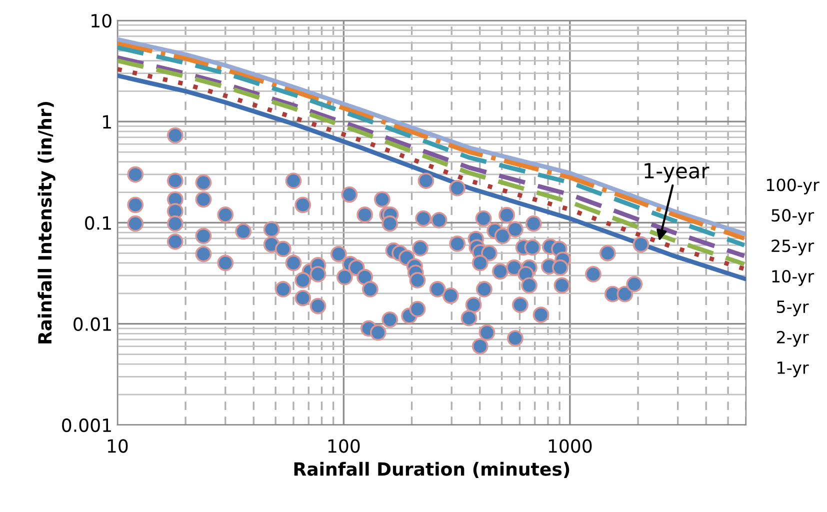 This screenshot has height=512, width=827. Describe the element at coordinates (432, 470) in the screenshot. I see `x-axis-title: Rainfall Duration (minutes)` at that location.